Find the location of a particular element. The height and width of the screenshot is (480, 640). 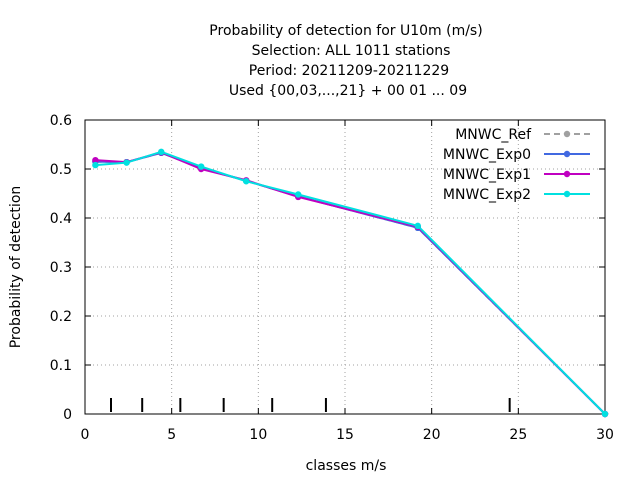

y-tick-label: 0 is located at coordinates (67, 415).